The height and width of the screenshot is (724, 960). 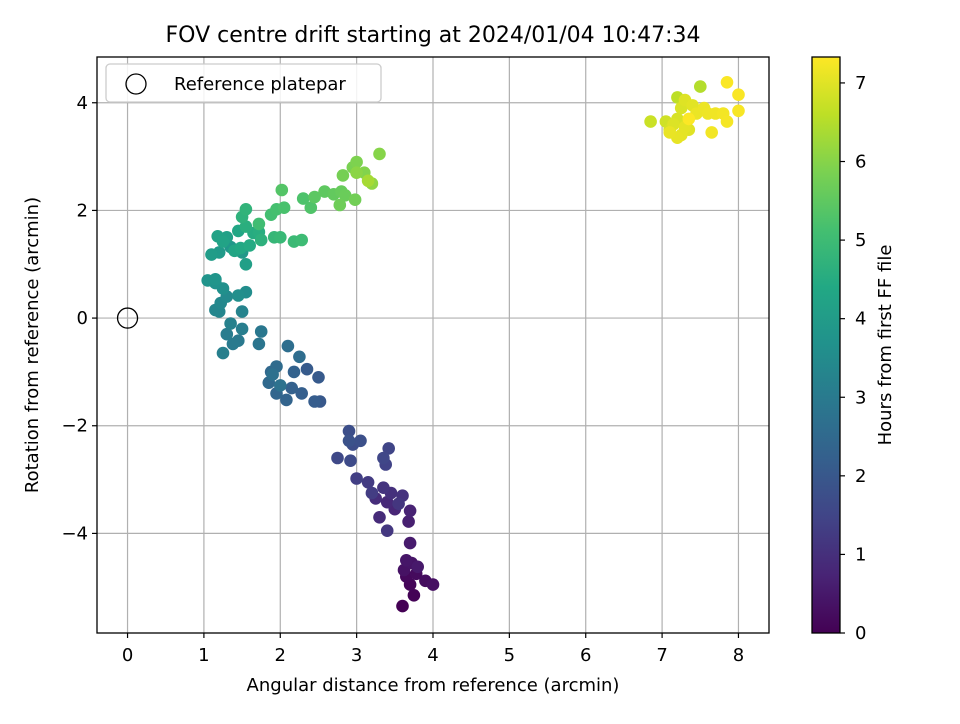 What do you see at coordinates (82, 318) in the screenshot?
I see `y-tick-label: 0` at bounding box center [82, 318].